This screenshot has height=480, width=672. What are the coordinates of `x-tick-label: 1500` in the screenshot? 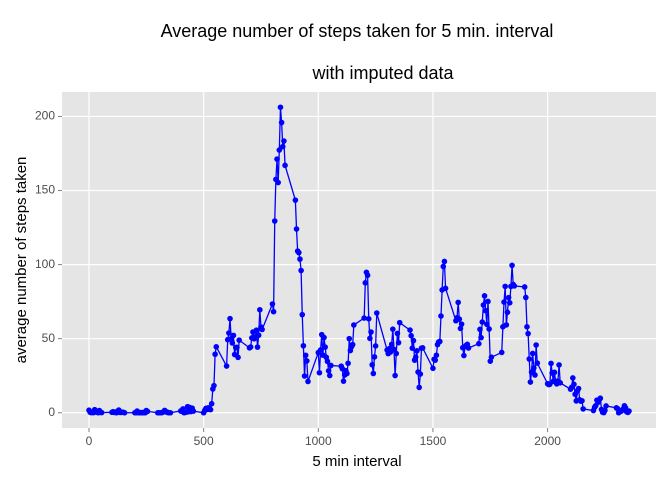 It's located at (433, 441).